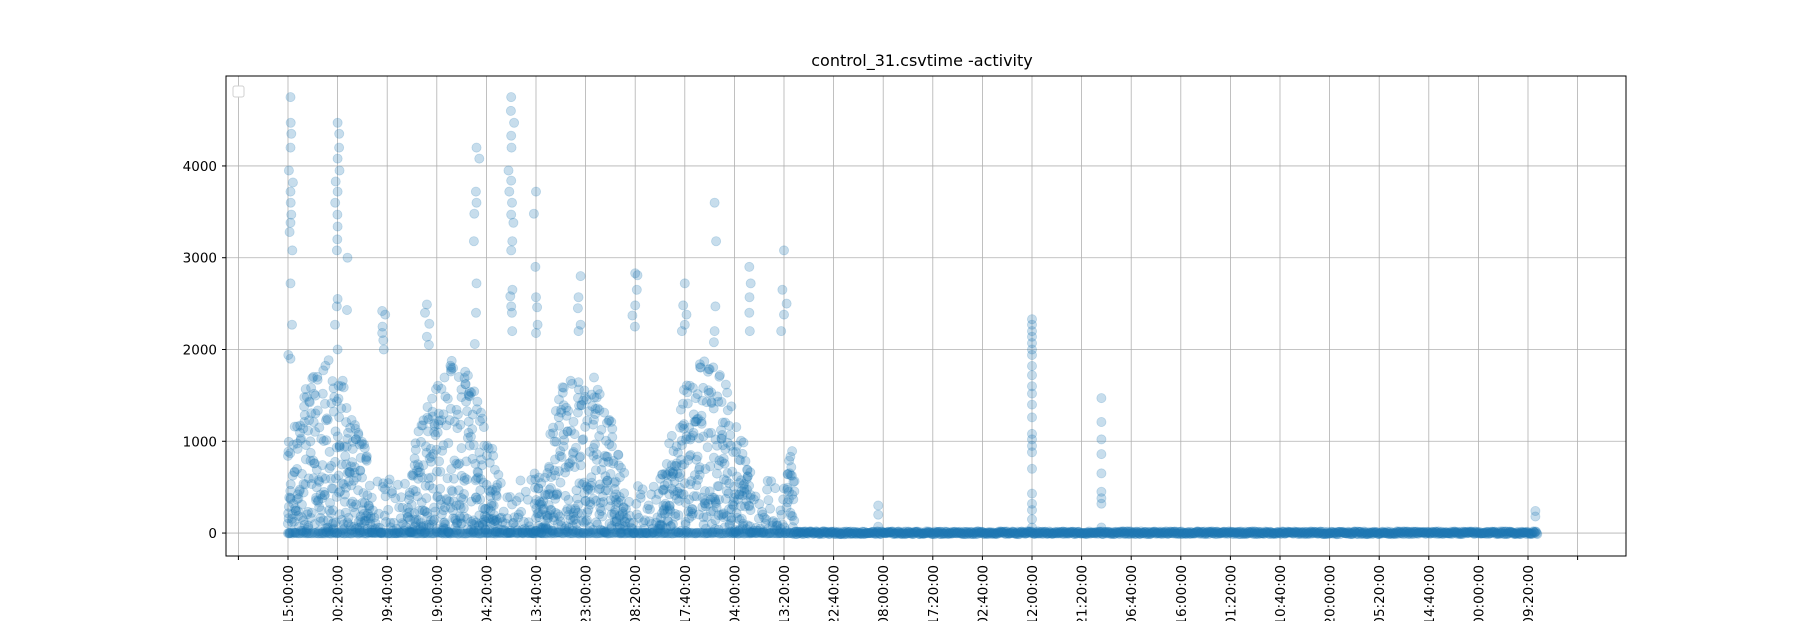  I want to click on x-tick-label: 22:40:00, so click(835, 593).